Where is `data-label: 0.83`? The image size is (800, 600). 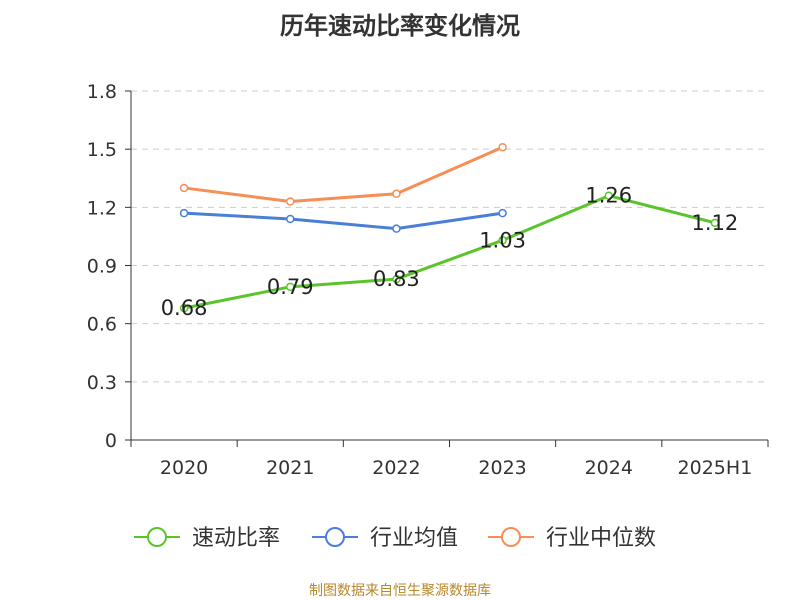 data-label: 0.83 is located at coordinates (396, 279).